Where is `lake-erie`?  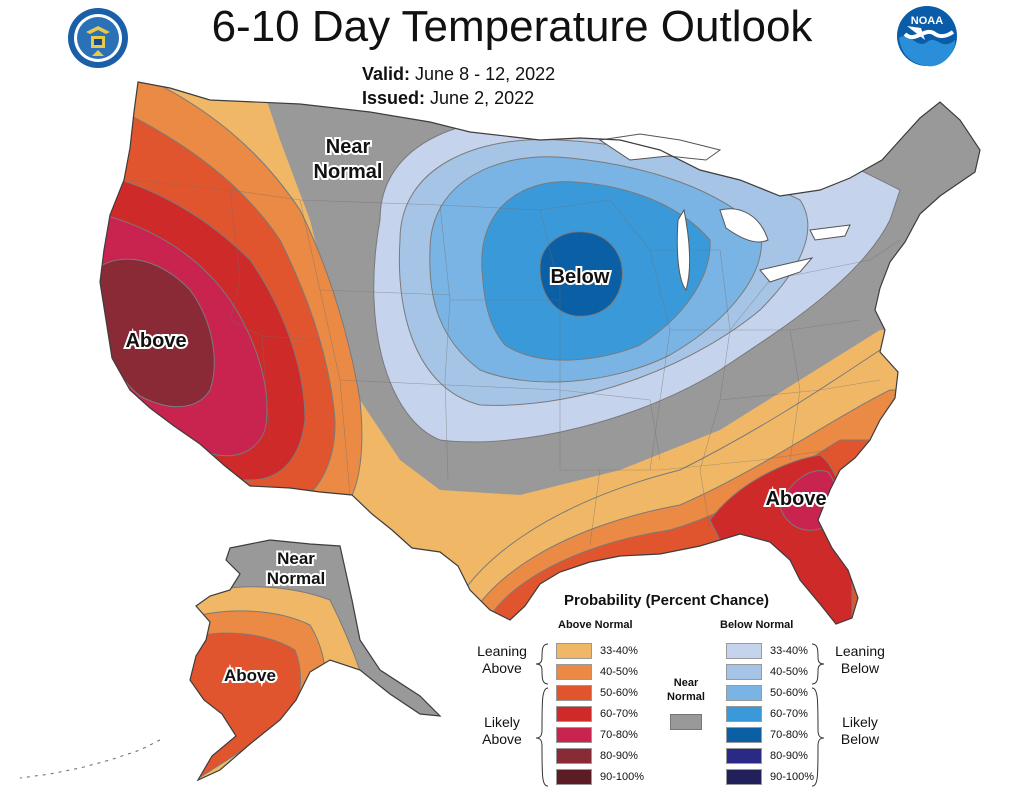 lake-erie is located at coordinates (786, 270).